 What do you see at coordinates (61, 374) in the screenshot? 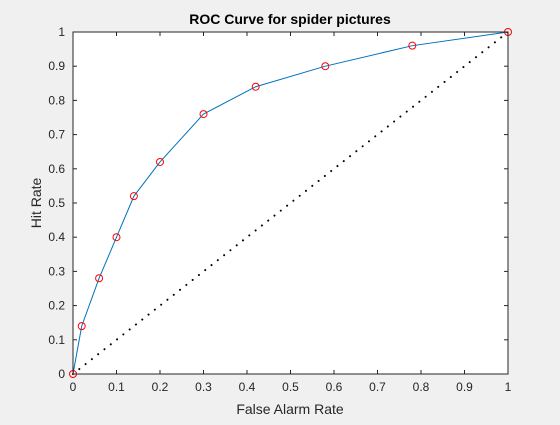
I see `y-tick-label: 0` at bounding box center [61, 374].